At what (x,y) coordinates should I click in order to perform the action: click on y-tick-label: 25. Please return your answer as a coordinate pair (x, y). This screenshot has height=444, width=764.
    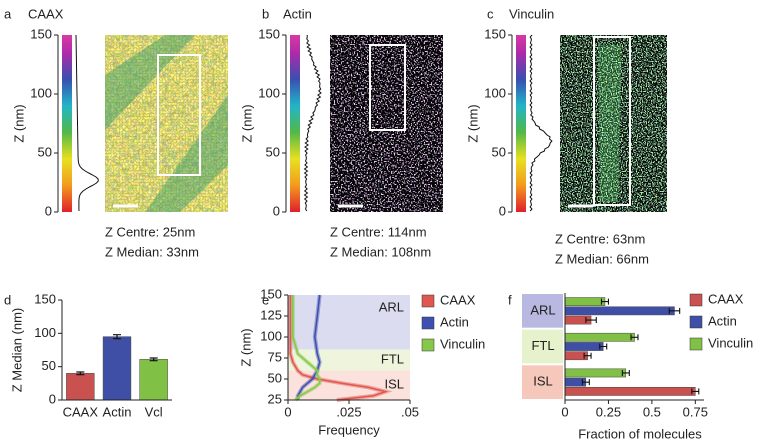
    Looking at the image, I should click on (275, 398).